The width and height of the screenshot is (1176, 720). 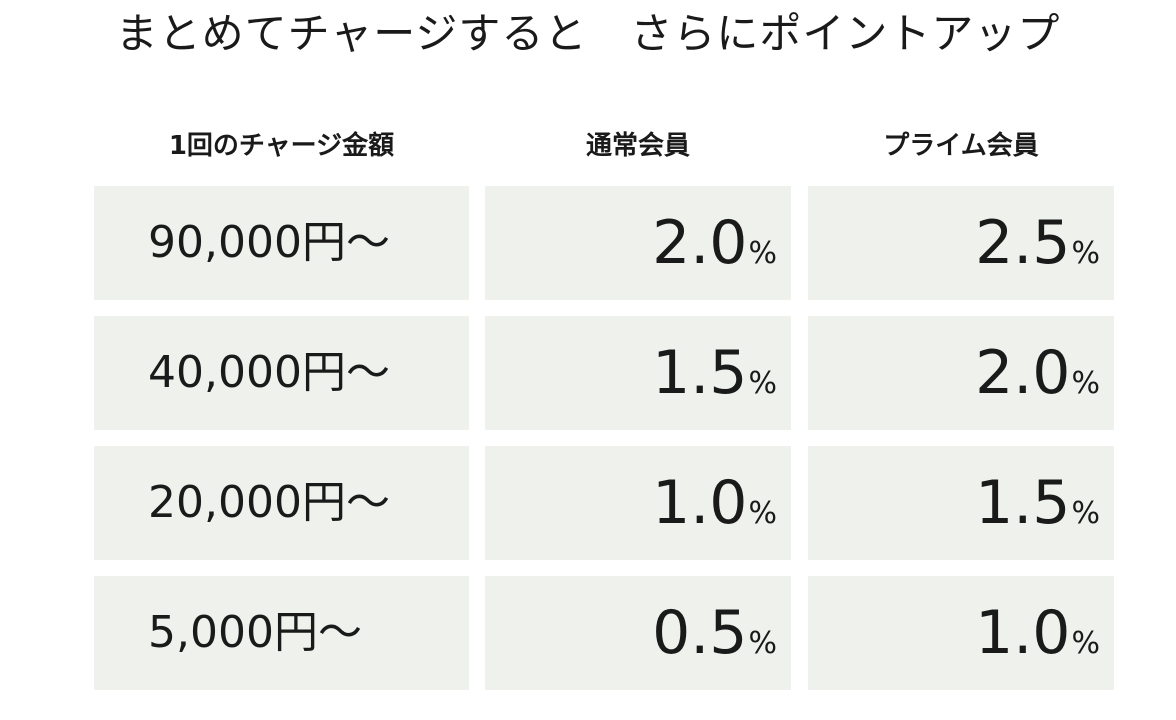 I want to click on header-charge-amount: 1回のチャージ金額, so click(x=281, y=146).